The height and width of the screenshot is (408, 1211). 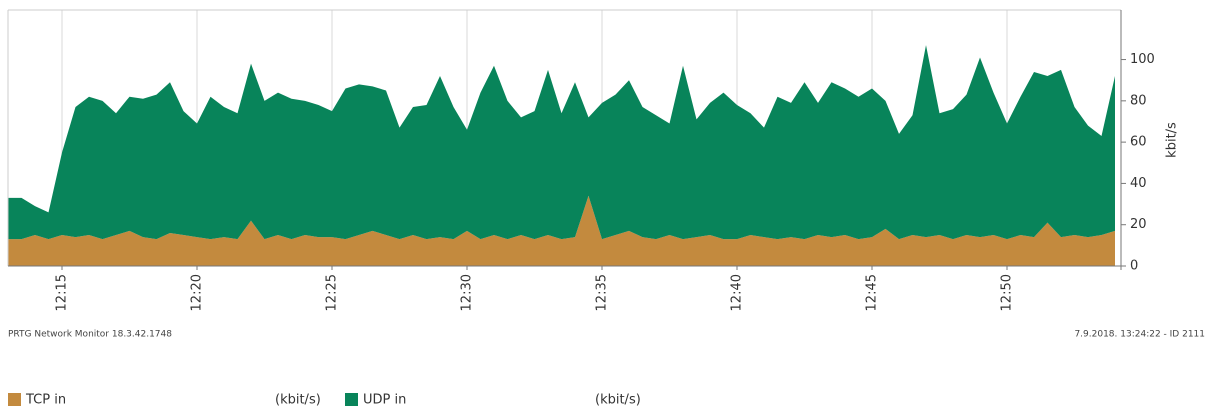 I want to click on x-tick-label: 12:20, so click(x=197, y=292).